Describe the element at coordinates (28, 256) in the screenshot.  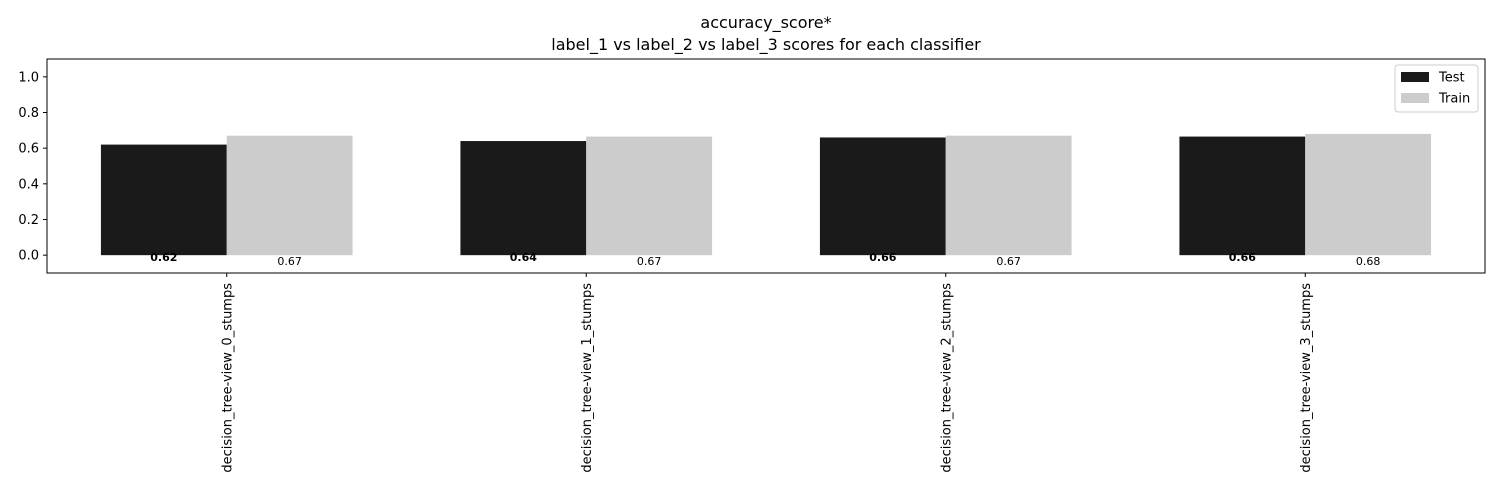
I see `y-tick-label: 0.0` at that location.